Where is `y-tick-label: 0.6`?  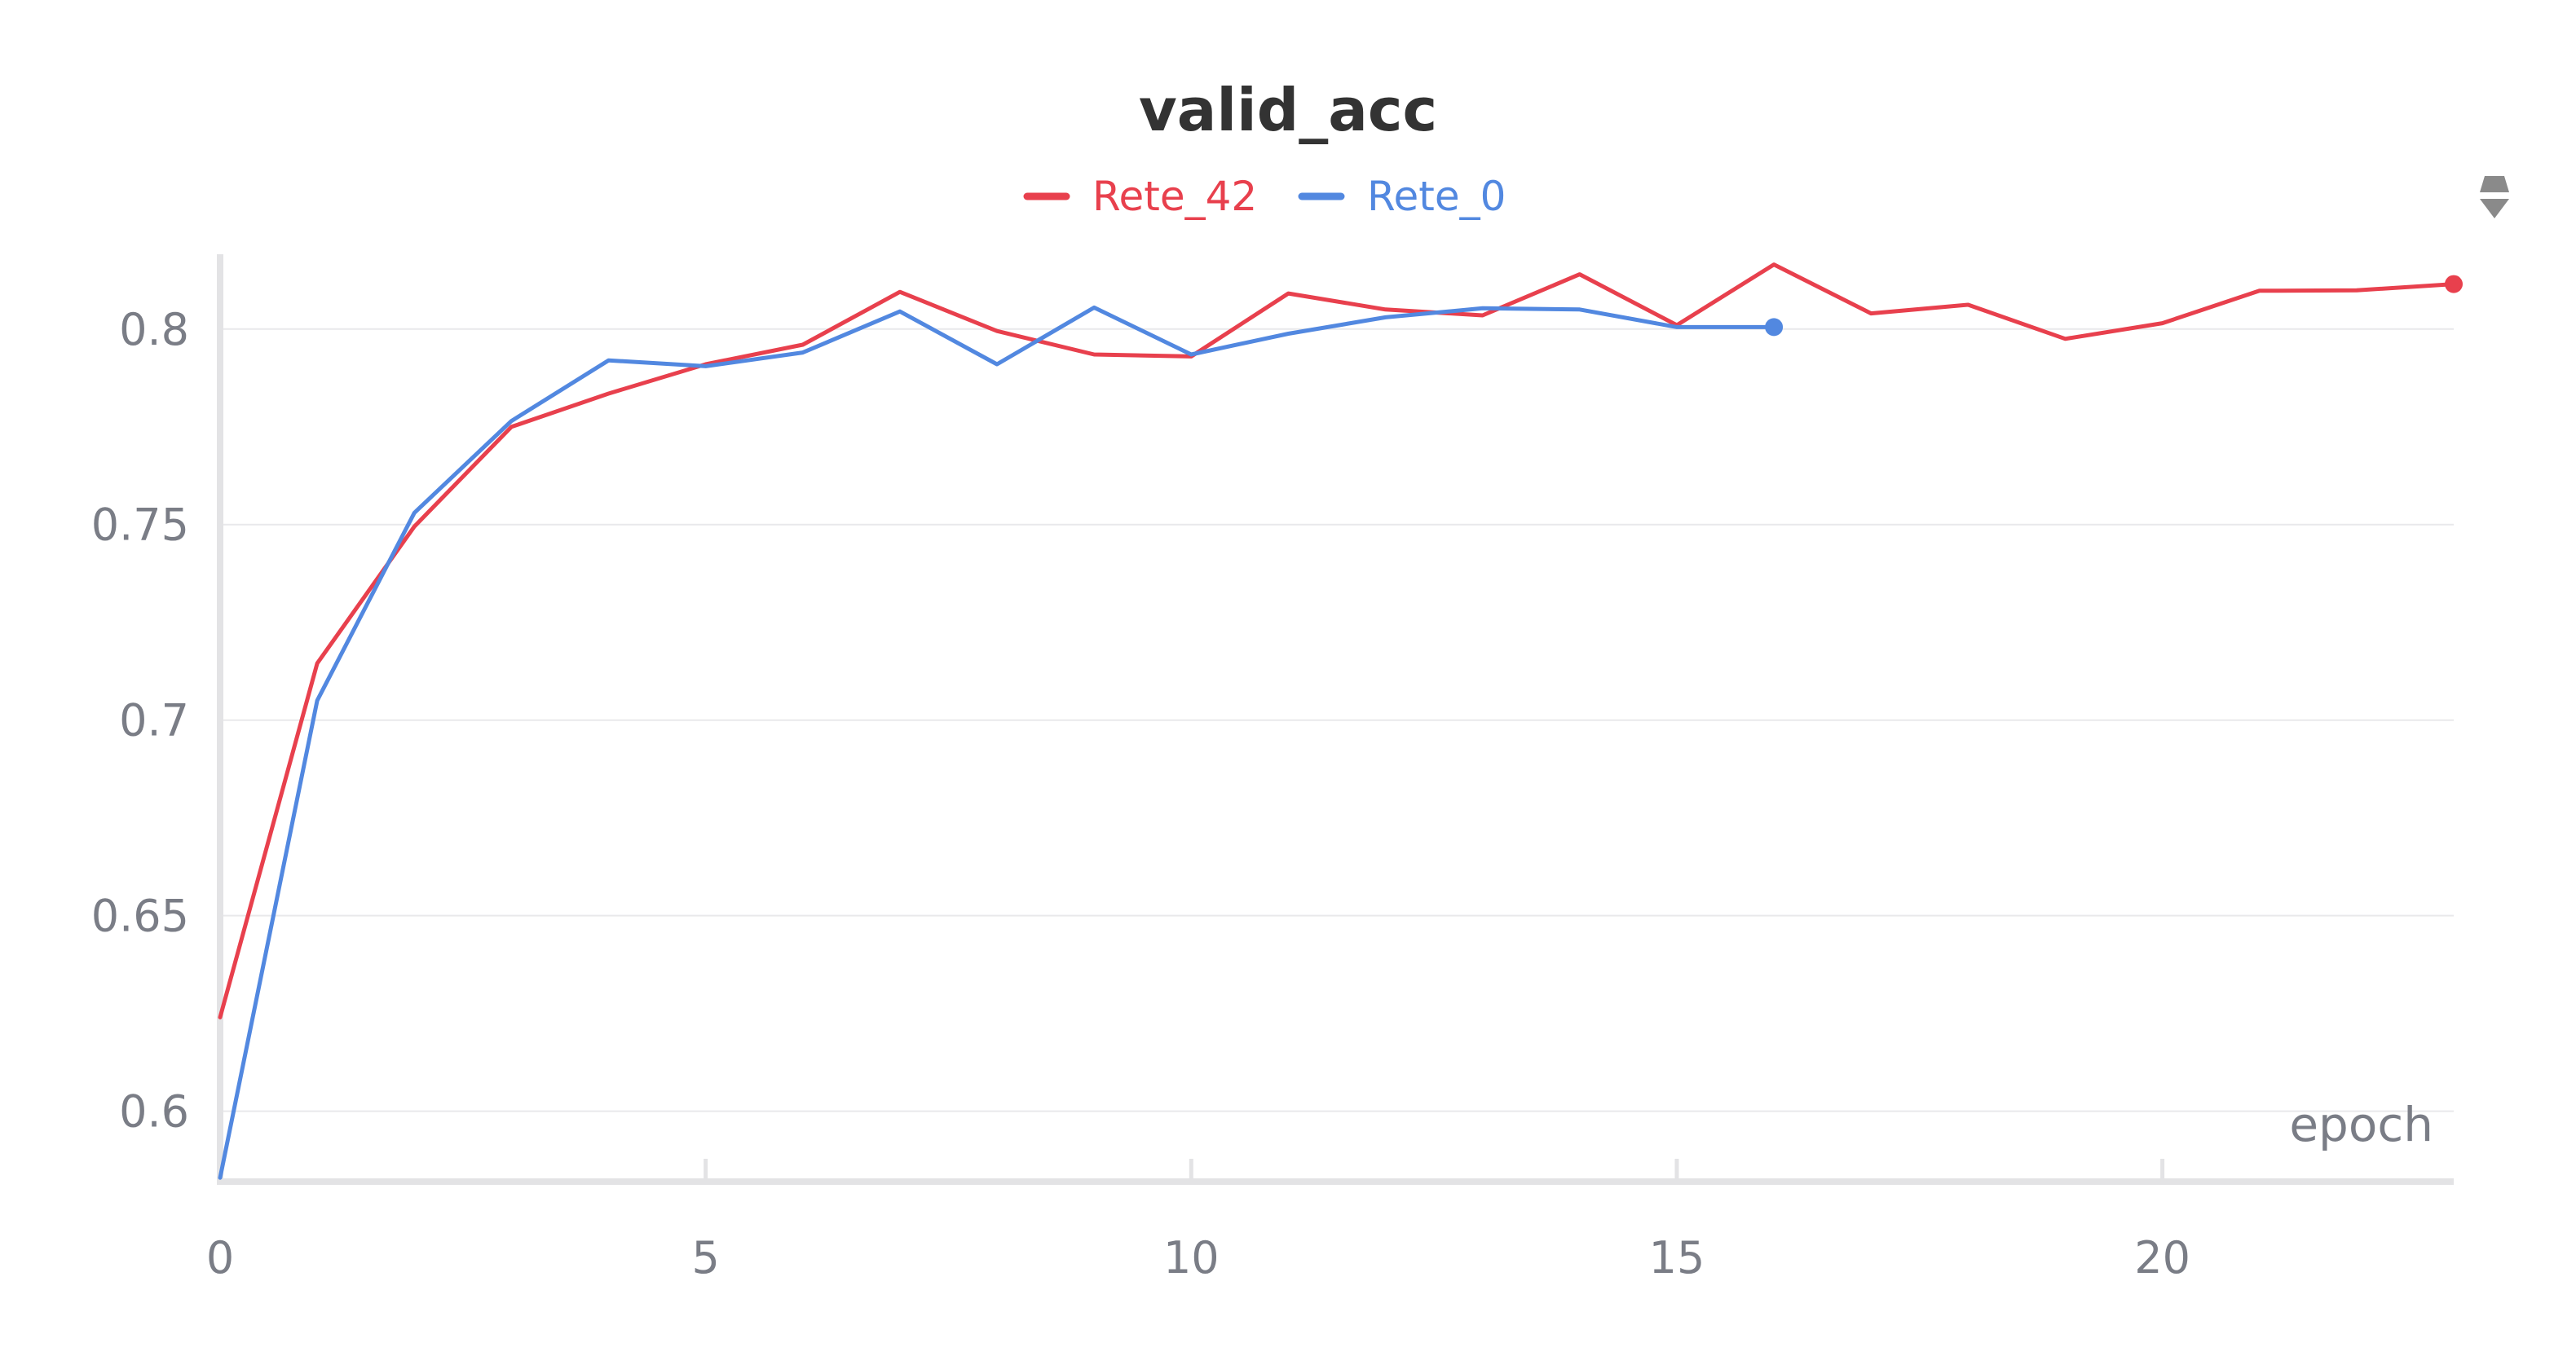
y-tick-label: 0.6 is located at coordinates (154, 1112).